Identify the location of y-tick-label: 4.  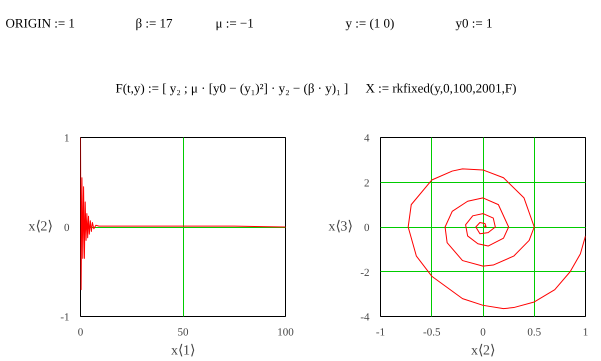
(367, 138).